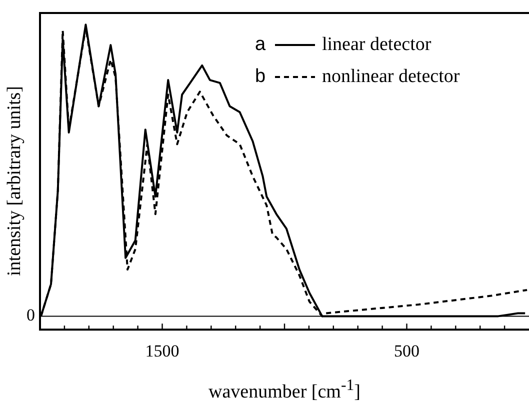 The height and width of the screenshot is (402, 529). Describe the element at coordinates (407, 350) in the screenshot. I see `x-tick-label: 500` at that location.